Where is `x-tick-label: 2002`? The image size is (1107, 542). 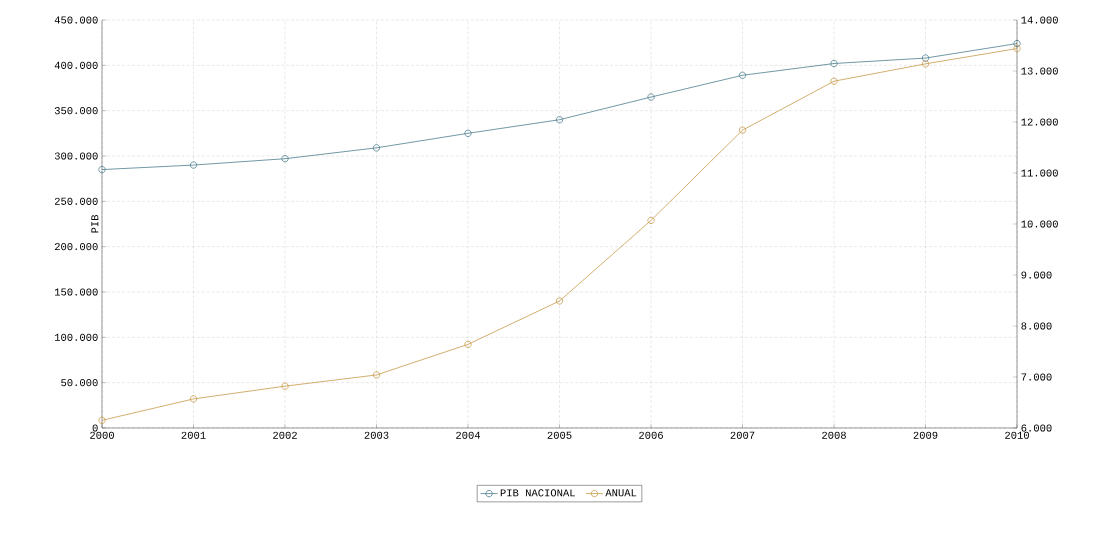
x-tick-label: 2002 is located at coordinates (285, 435).